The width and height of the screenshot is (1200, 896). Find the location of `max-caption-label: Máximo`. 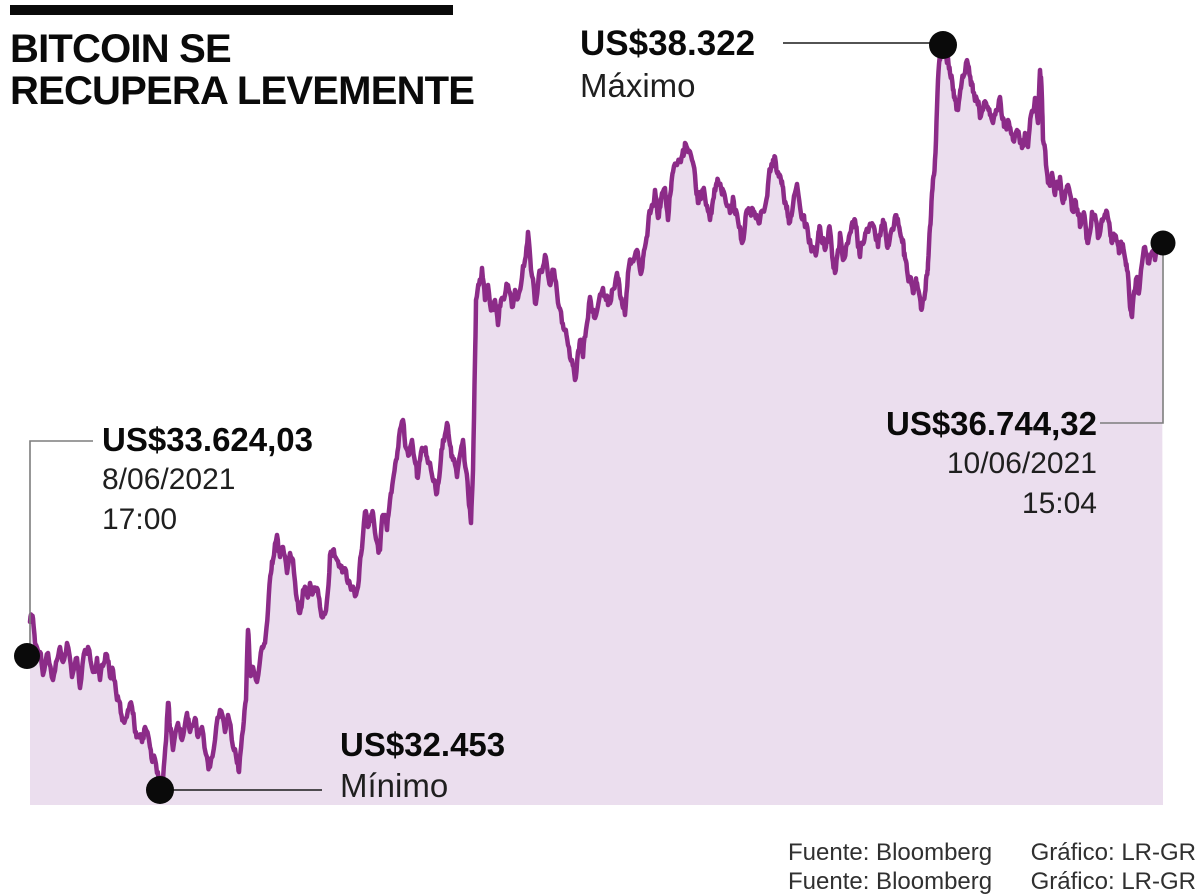

max-caption-label: Máximo is located at coordinates (638, 85).